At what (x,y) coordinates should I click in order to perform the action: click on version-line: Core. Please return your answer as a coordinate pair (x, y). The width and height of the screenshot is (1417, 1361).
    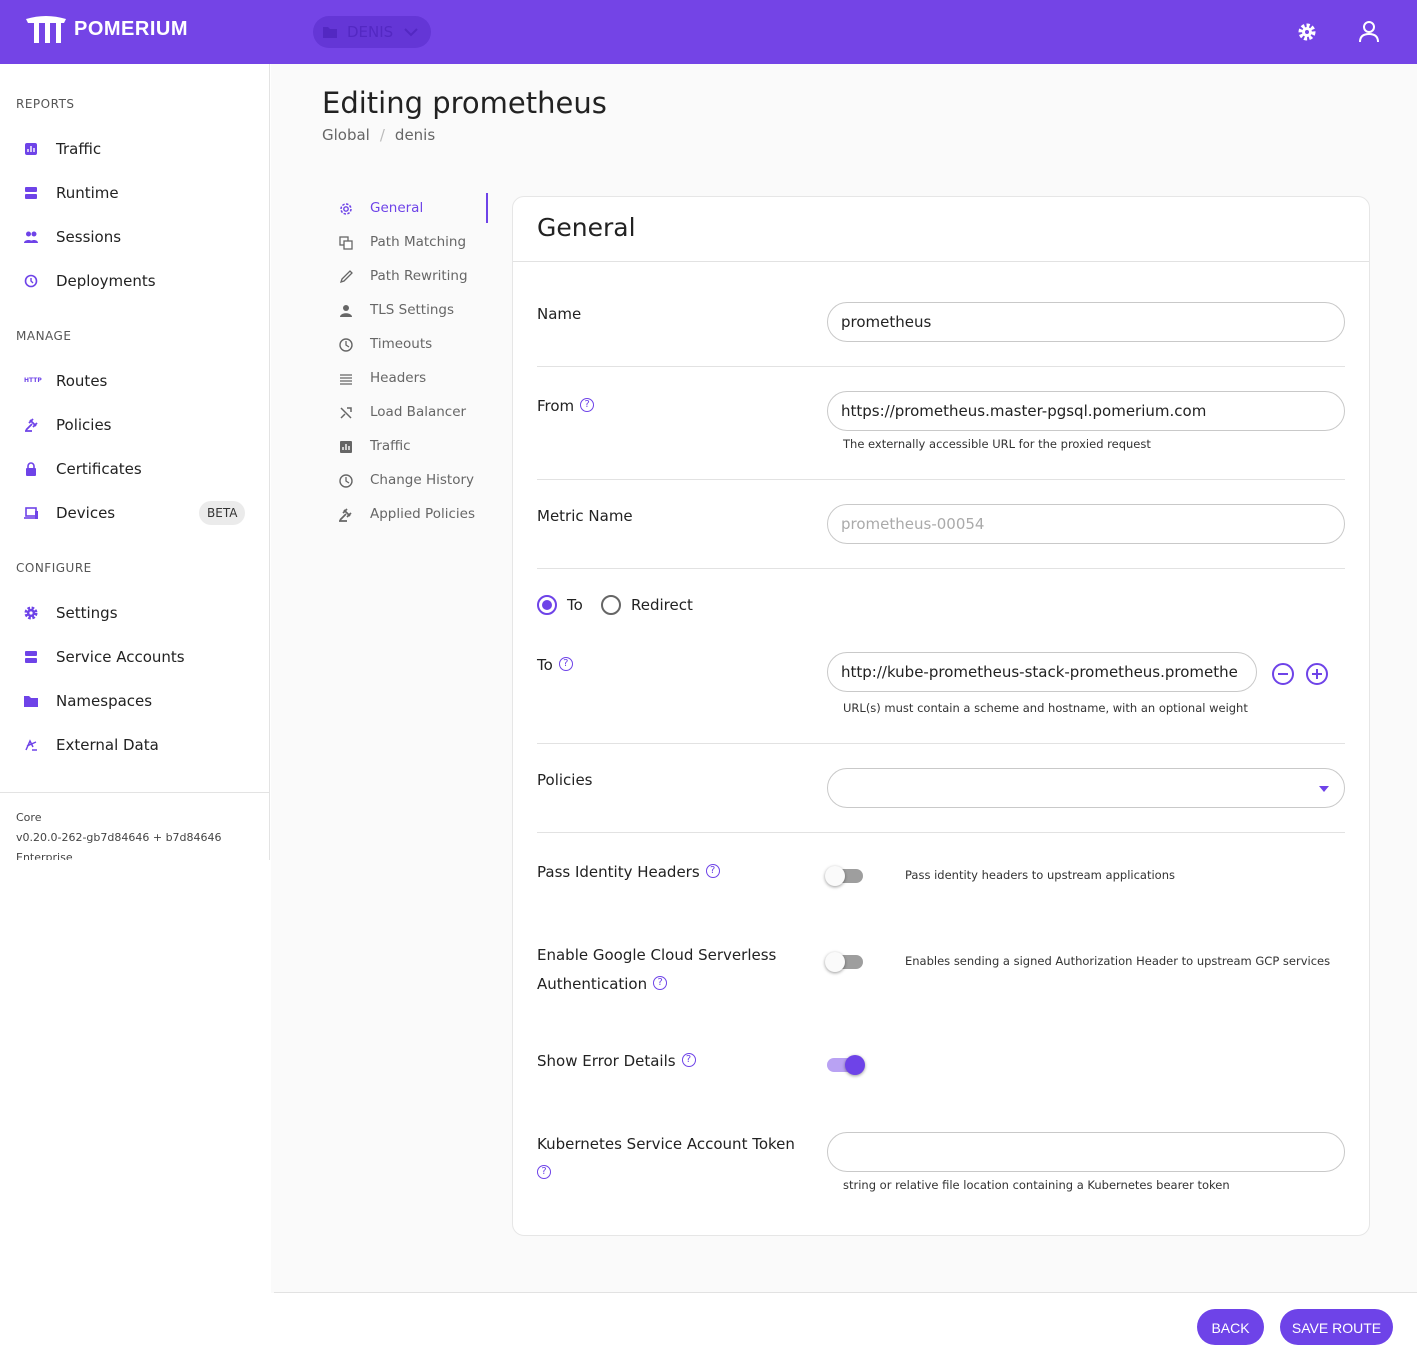
    Looking at the image, I should click on (29, 817).